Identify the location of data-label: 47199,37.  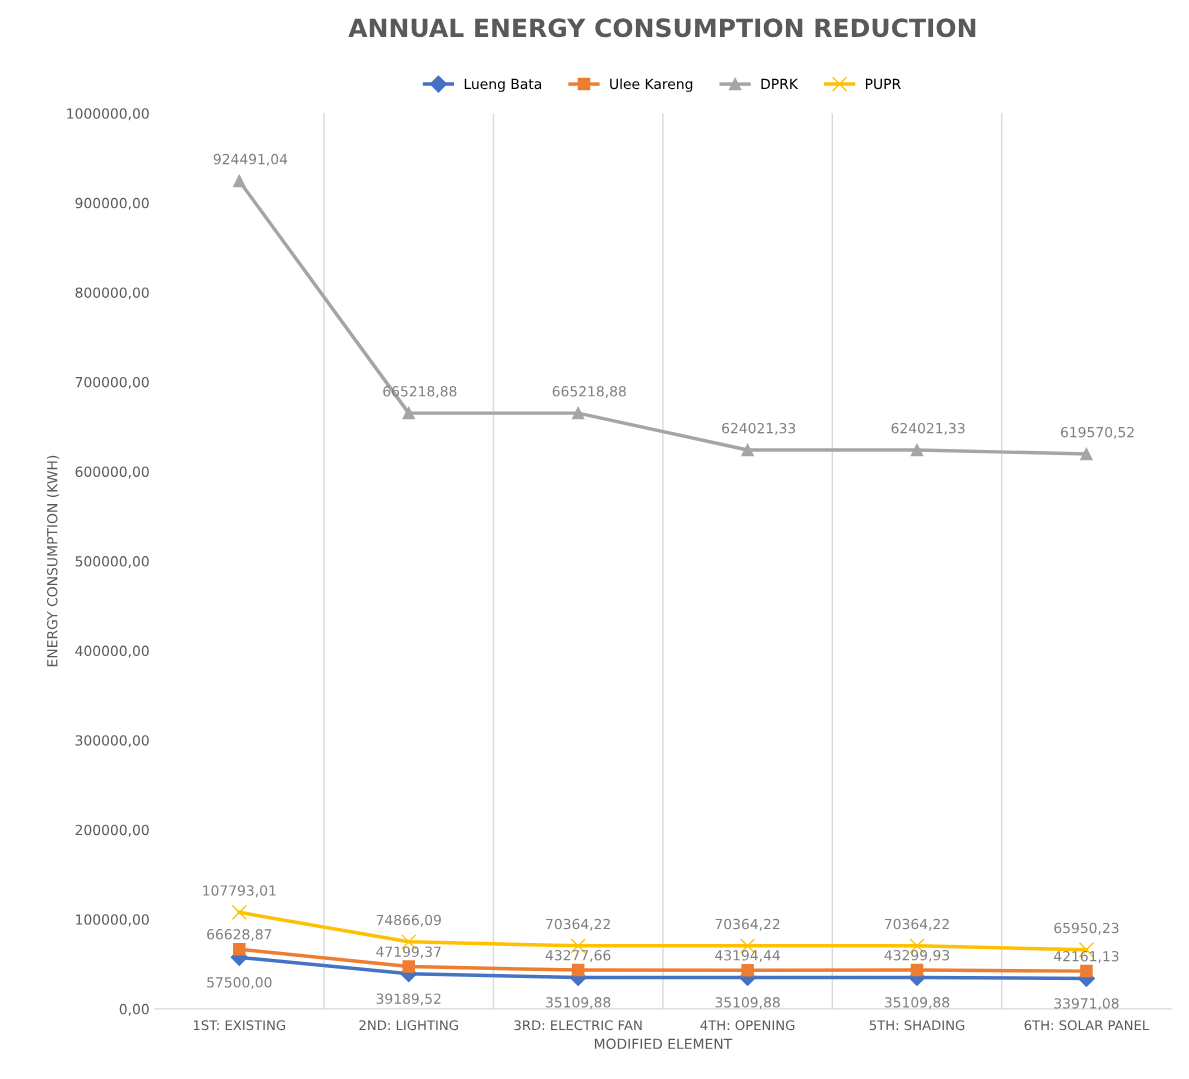
(408, 952).